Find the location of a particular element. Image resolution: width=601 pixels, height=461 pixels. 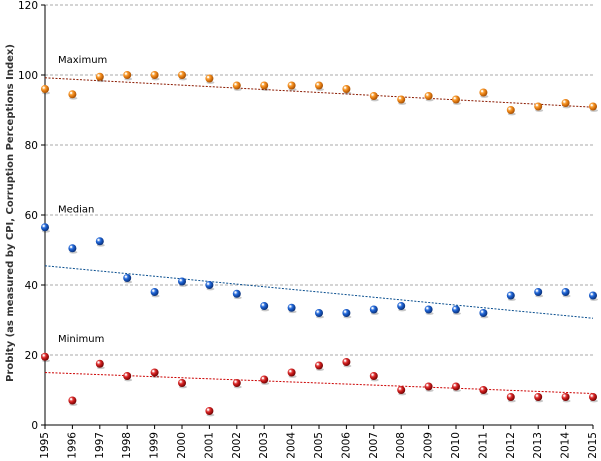

x-tick-label-1999: 1999 is located at coordinates (155, 445).